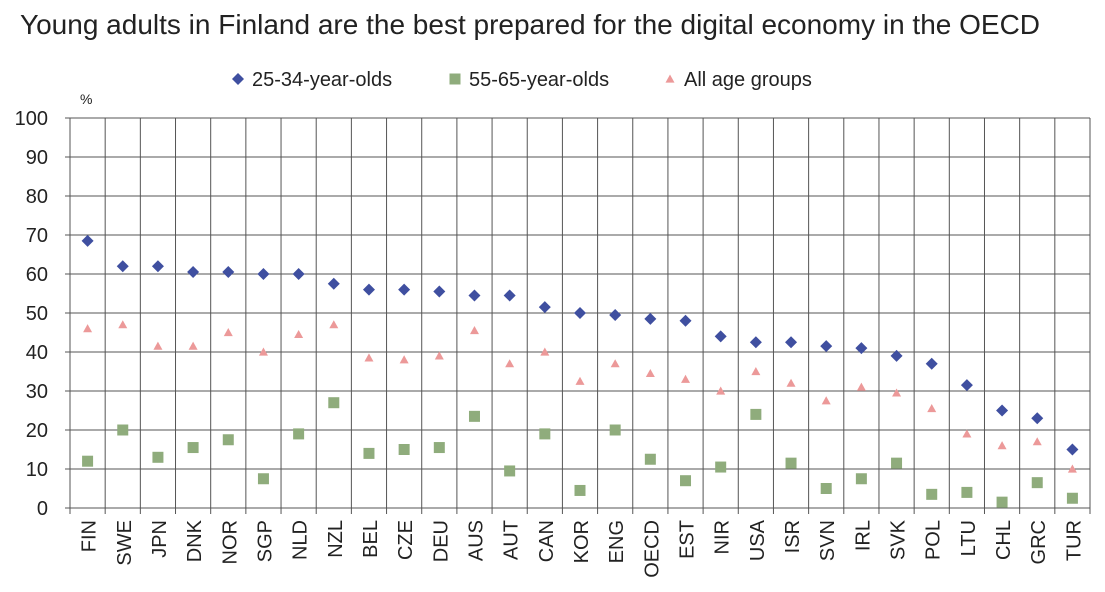 The width and height of the screenshot is (1105, 592). Describe the element at coordinates (31, 119) in the screenshot. I see `y-tick-label: 100` at that location.